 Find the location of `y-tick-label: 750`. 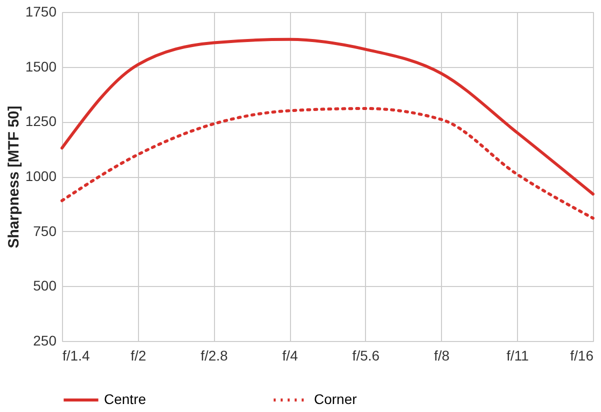

y-tick-label: 750 is located at coordinates (45, 230).